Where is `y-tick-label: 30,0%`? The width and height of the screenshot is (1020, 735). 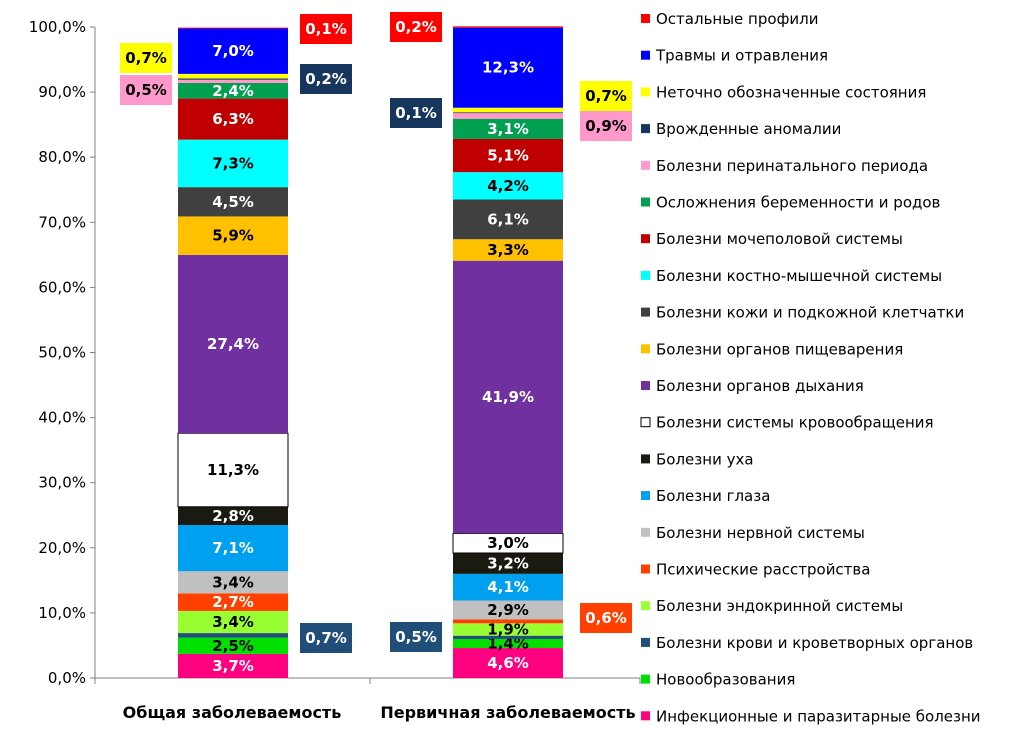 y-tick-label: 30,0% is located at coordinates (62, 483).